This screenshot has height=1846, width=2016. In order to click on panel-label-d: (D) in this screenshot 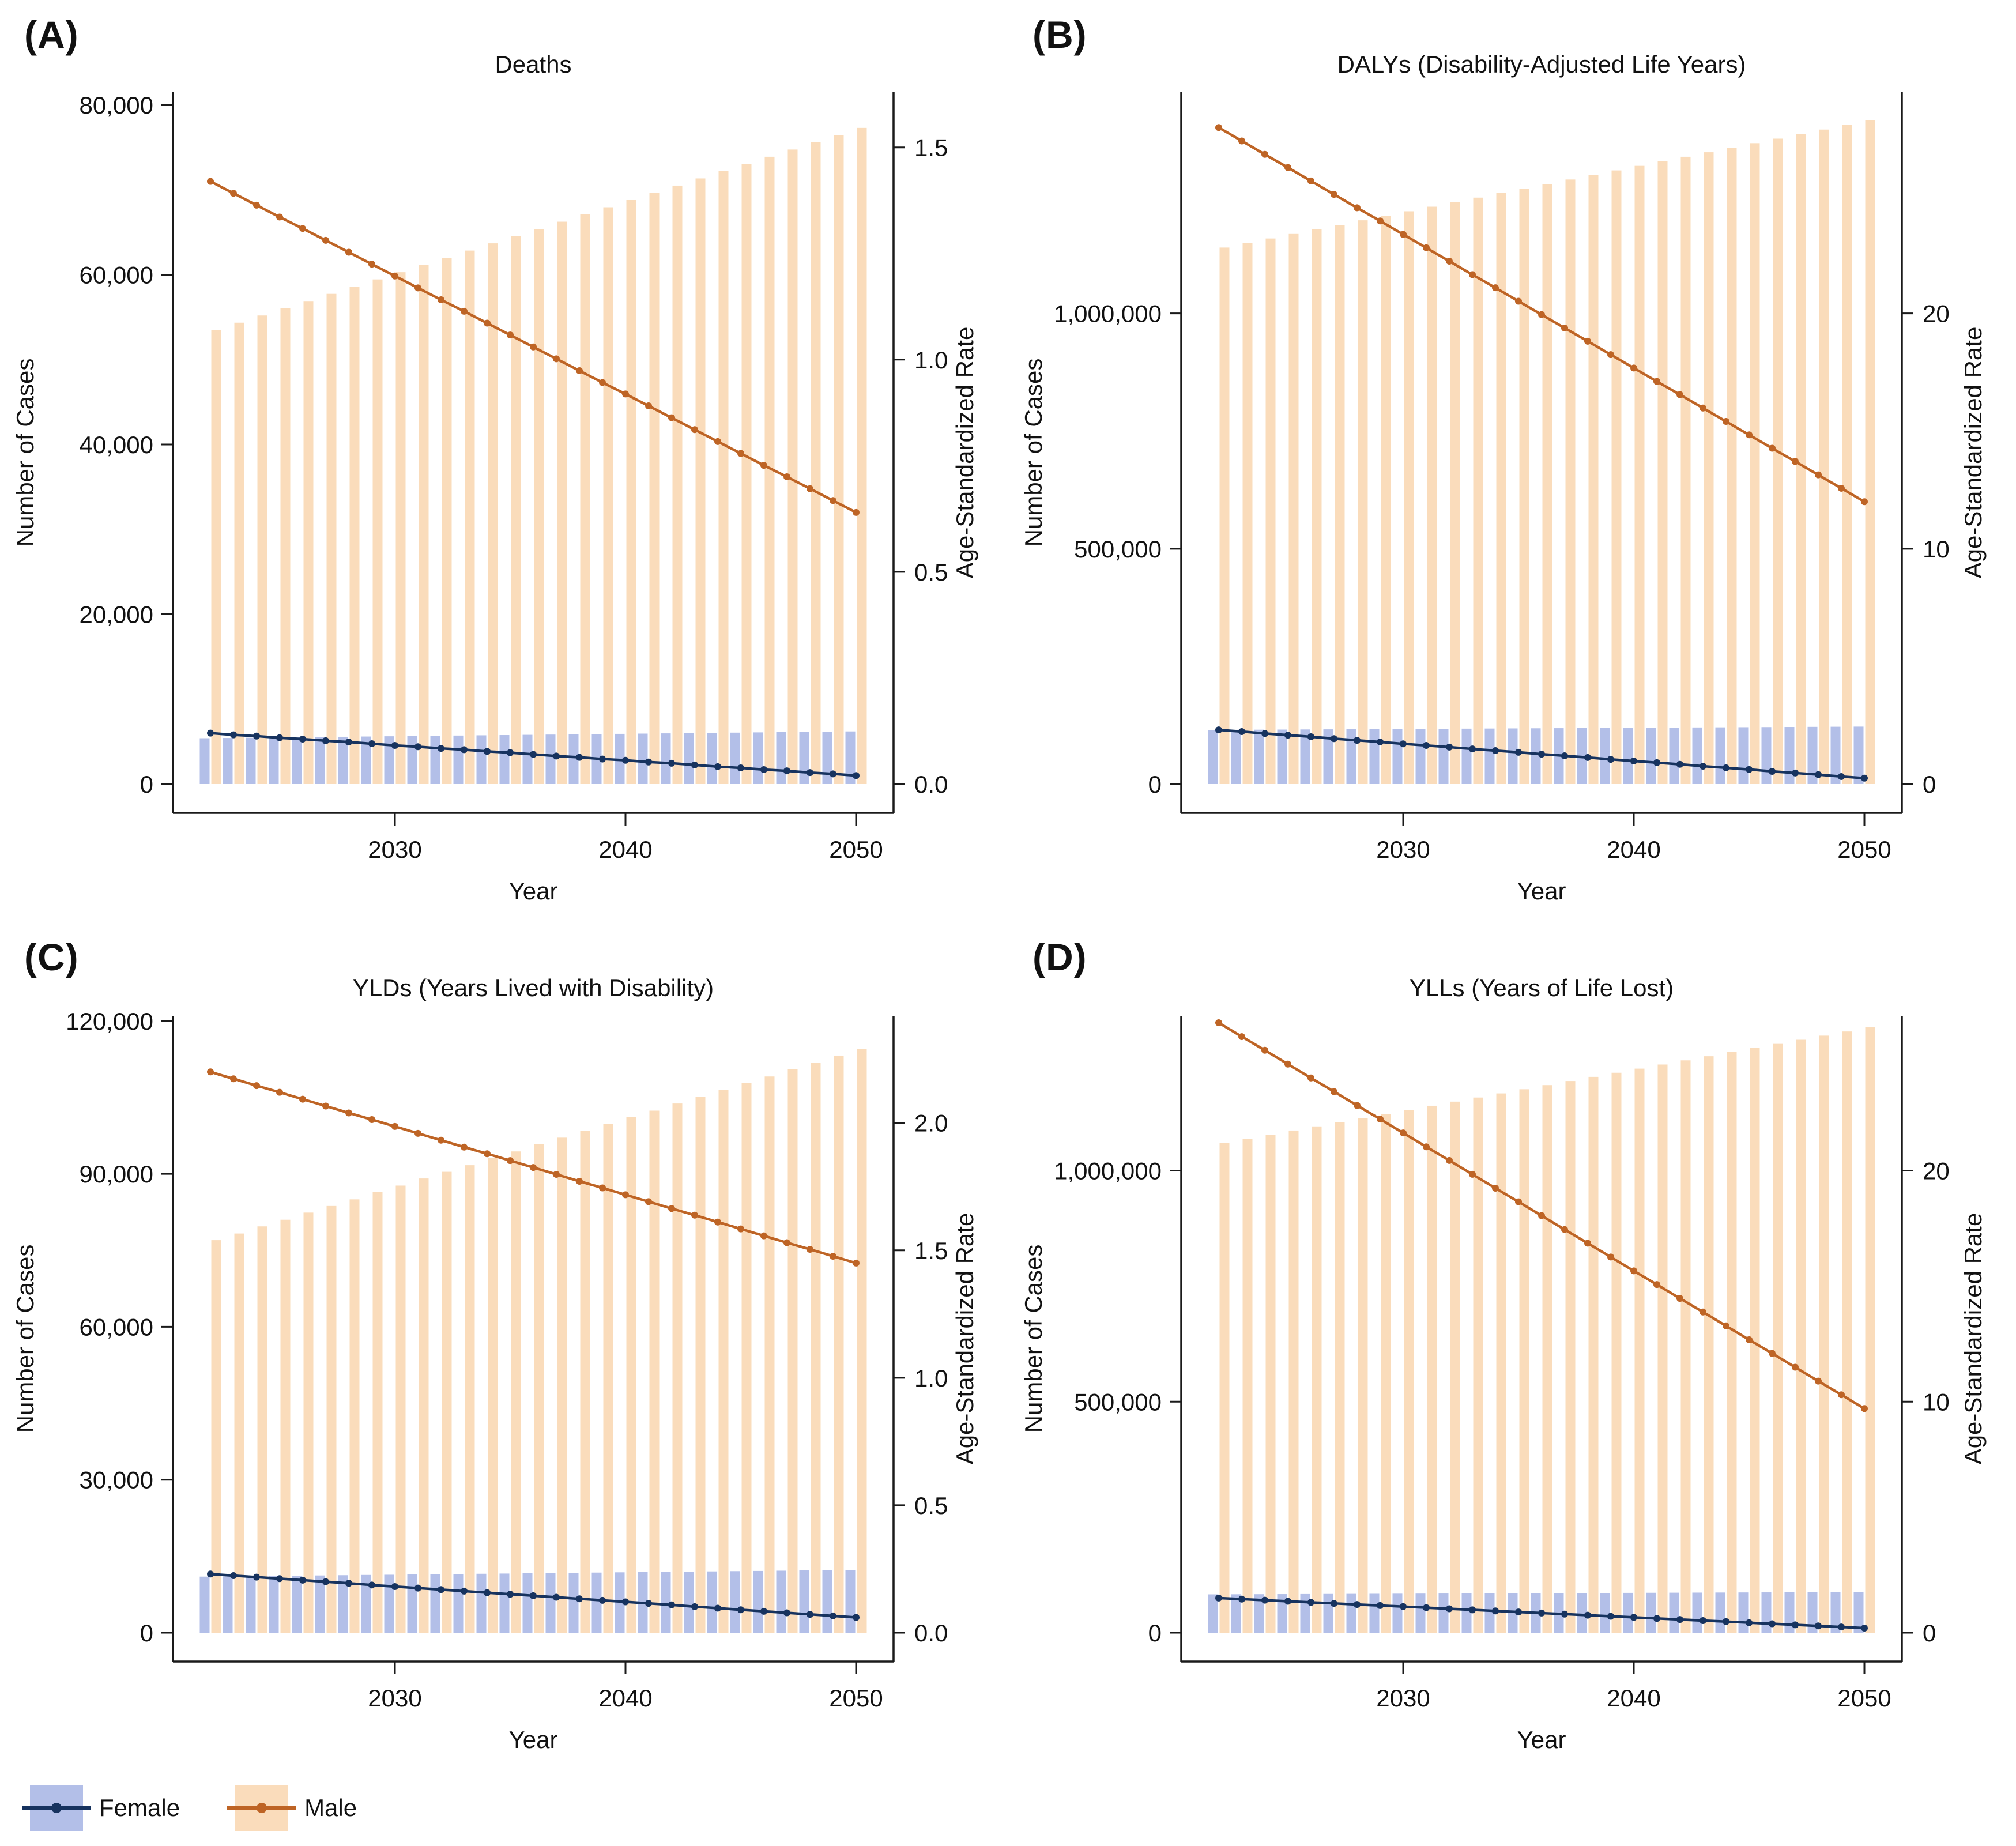, I will do `click(1060, 957)`.